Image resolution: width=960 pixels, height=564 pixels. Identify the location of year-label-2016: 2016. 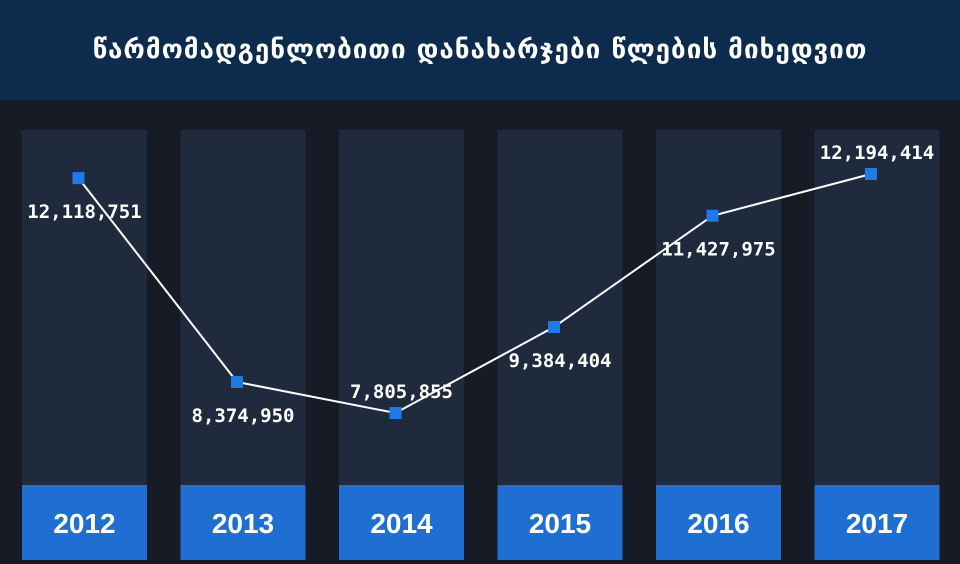
(718, 523).